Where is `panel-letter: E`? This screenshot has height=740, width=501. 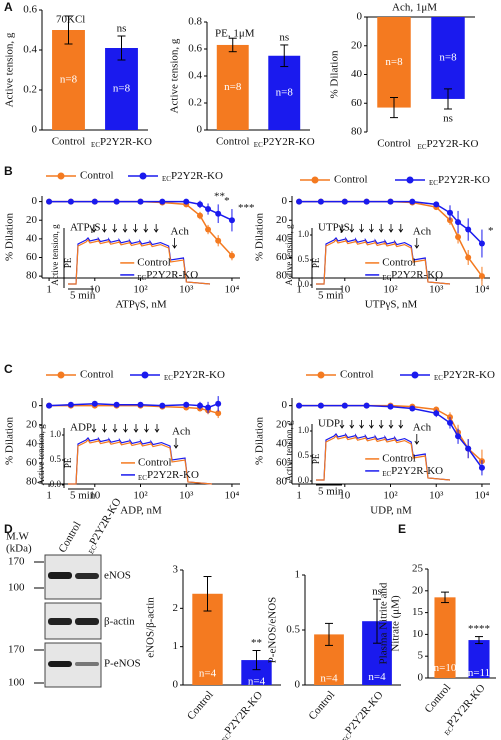
panel-letter: E is located at coordinates (402, 529).